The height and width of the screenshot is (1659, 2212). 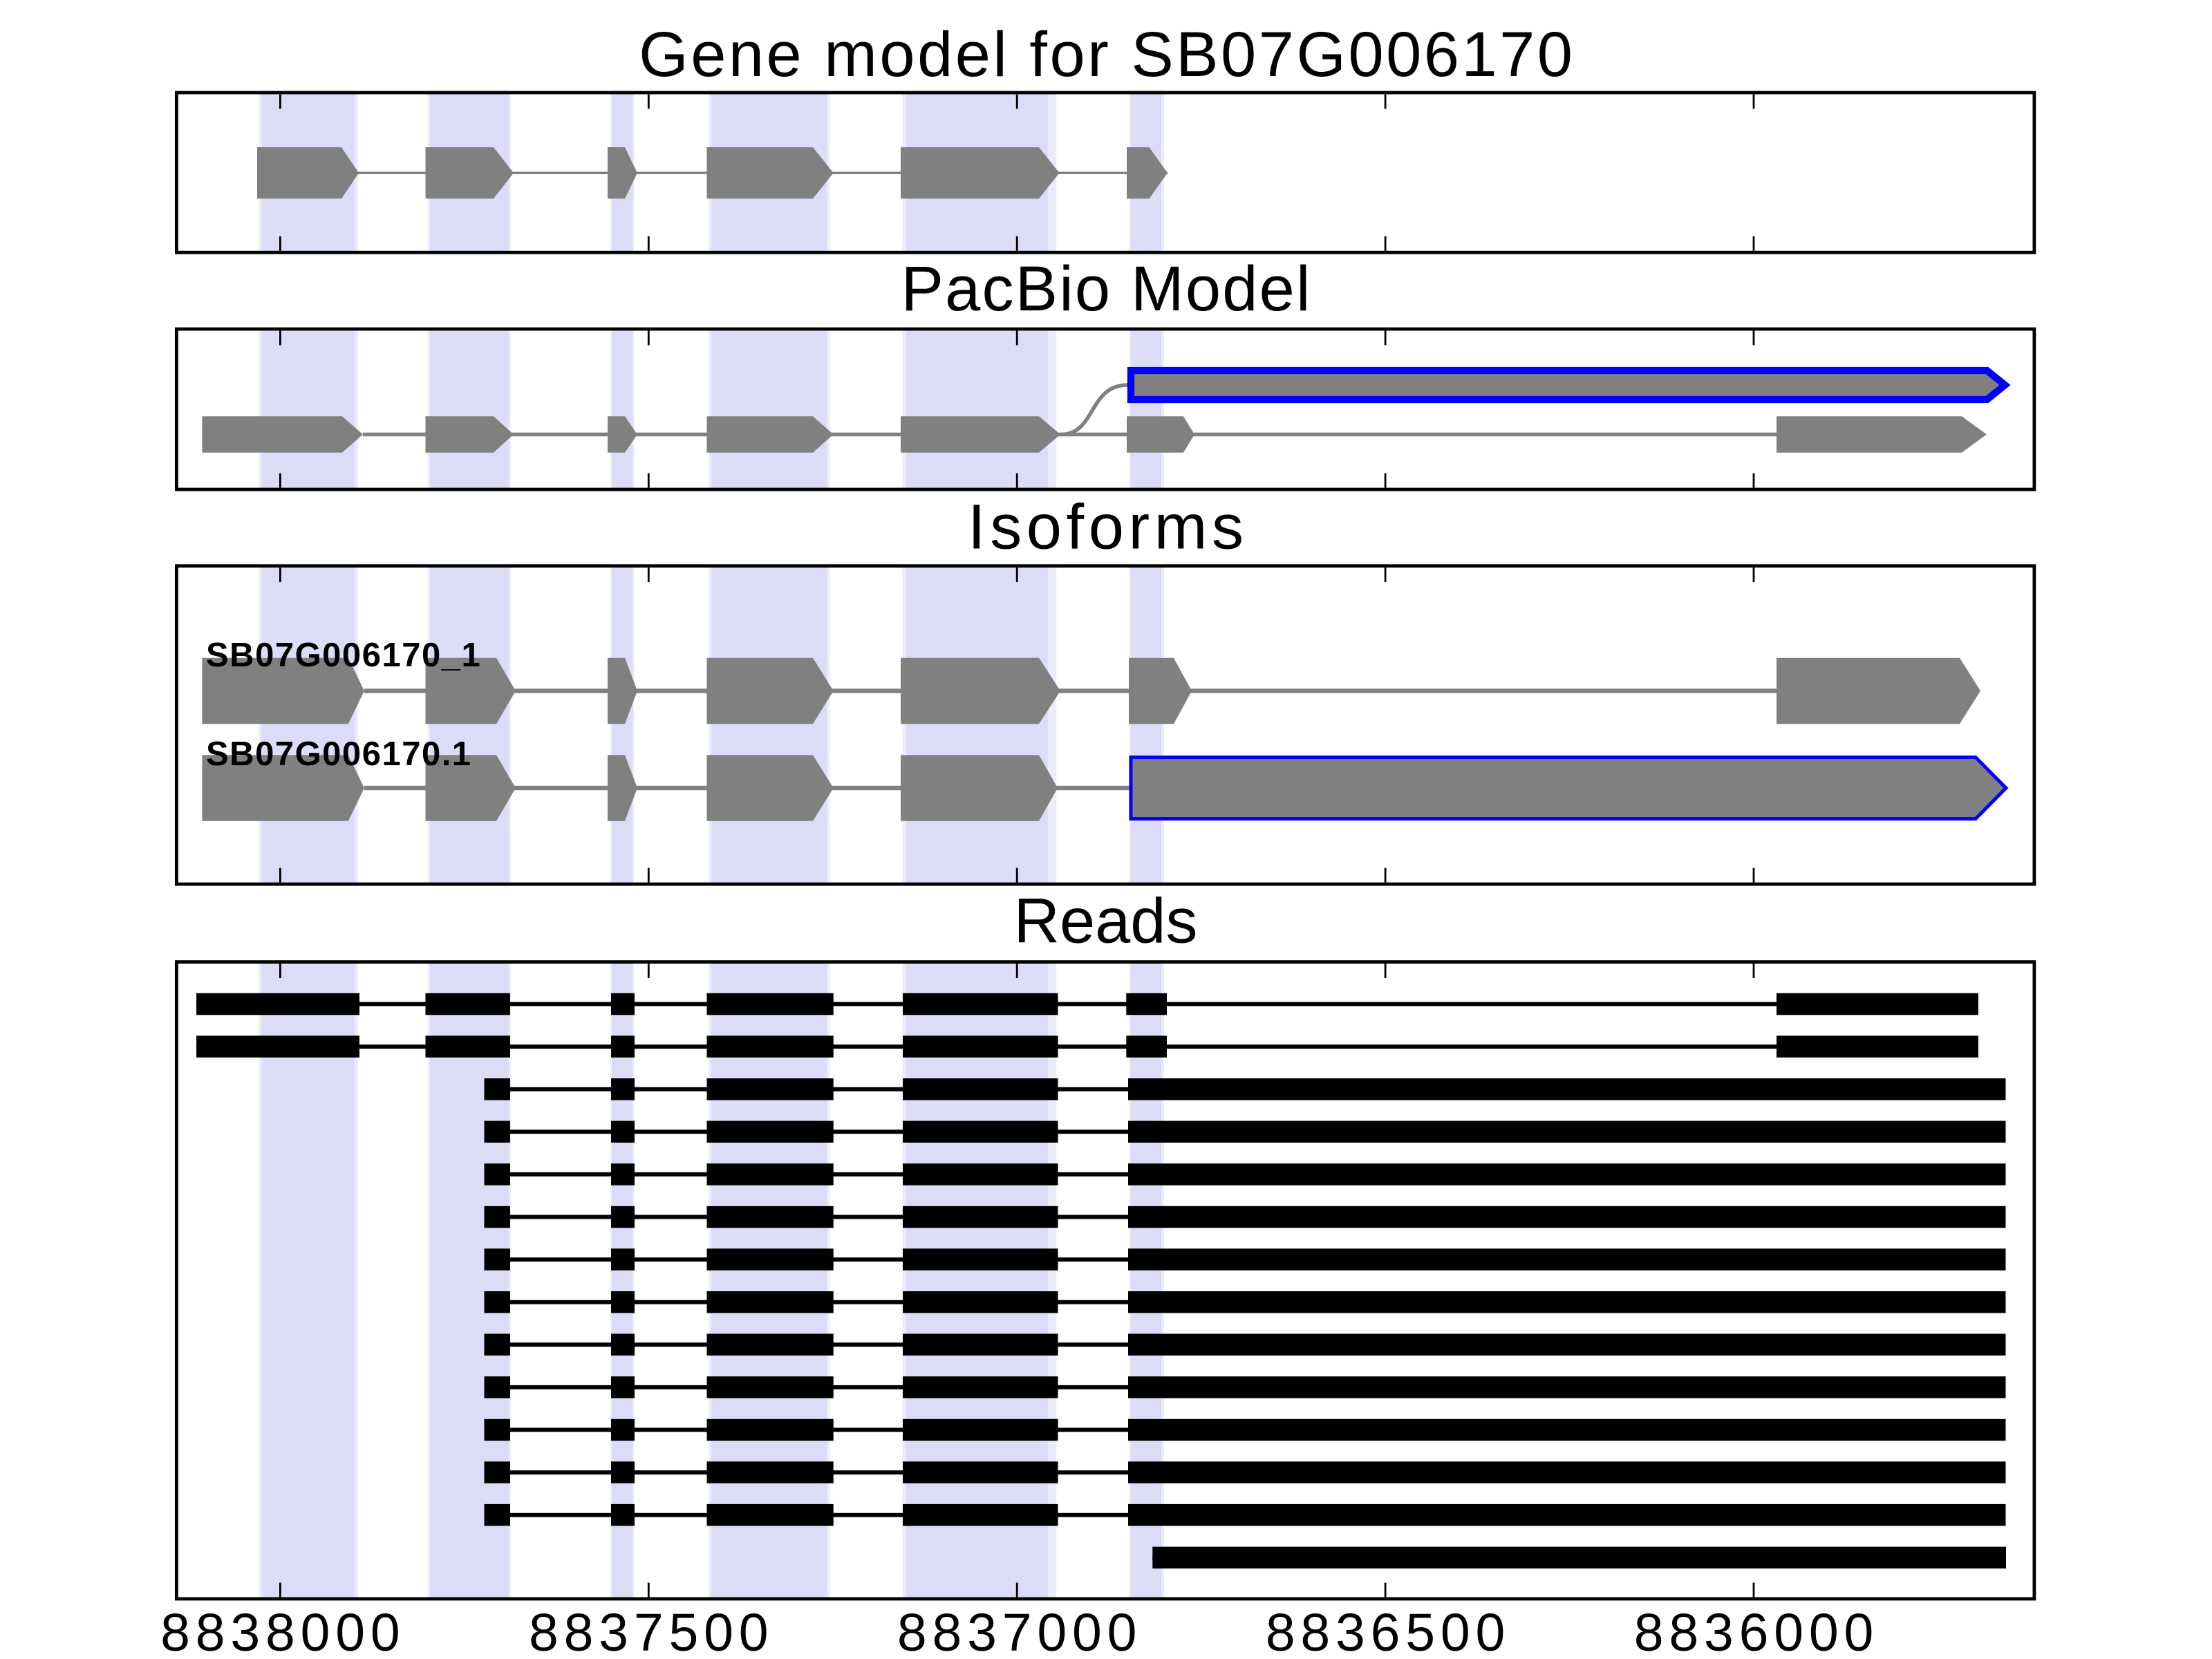 I want to click on svg-text: PacBio Model, so click(x=1106, y=289).